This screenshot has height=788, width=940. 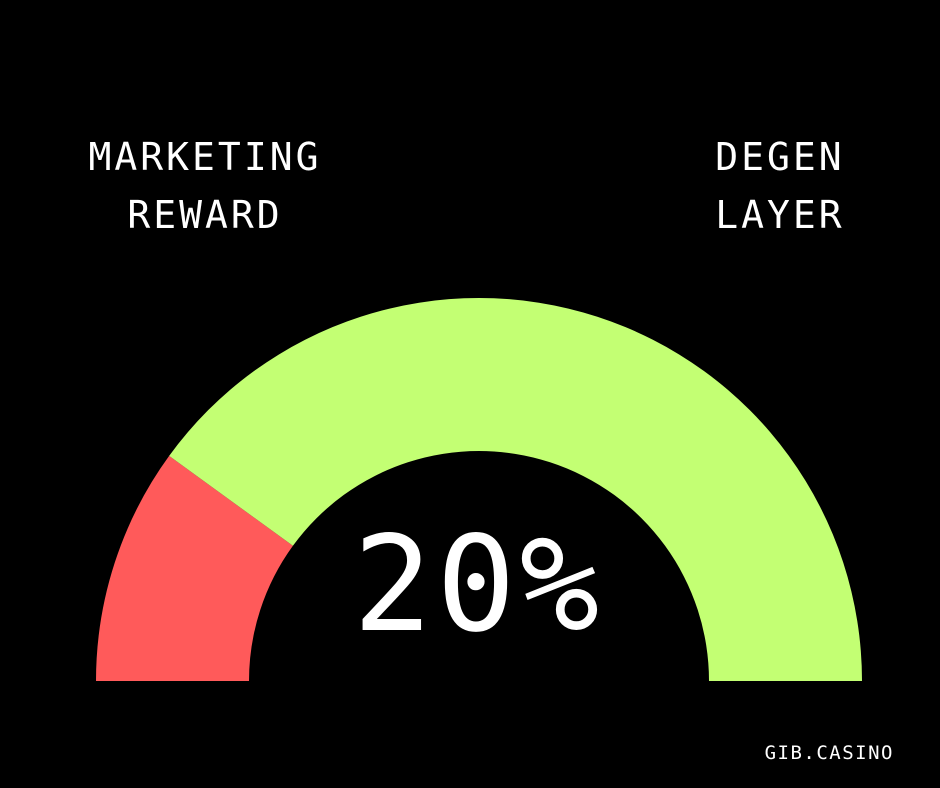 I want to click on degen-layer-label-line1: DEGEN, so click(x=780, y=157).